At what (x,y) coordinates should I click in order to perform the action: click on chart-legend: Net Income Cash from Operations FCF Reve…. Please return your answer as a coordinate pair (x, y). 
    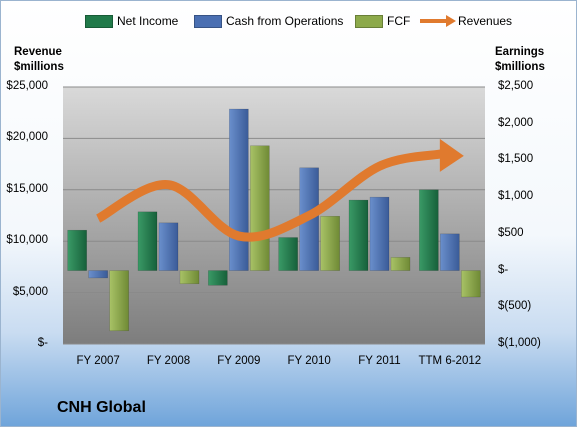
    Looking at the image, I should click on (288, 24).